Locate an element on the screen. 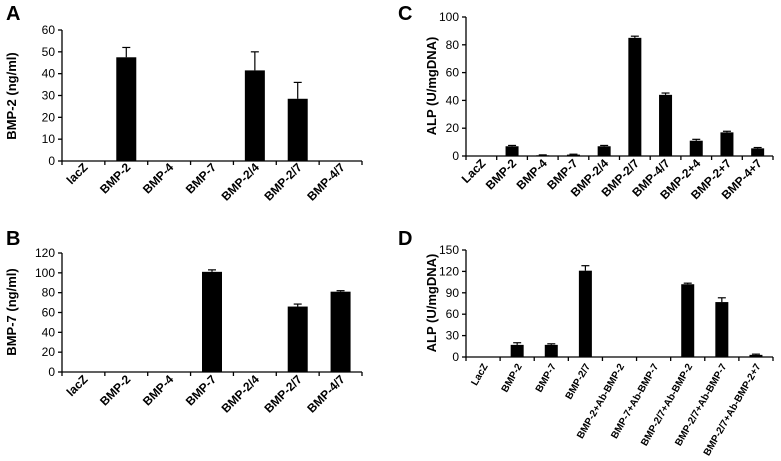 The image size is (781, 461). y-tick-label-b: 40 is located at coordinates (49, 332).